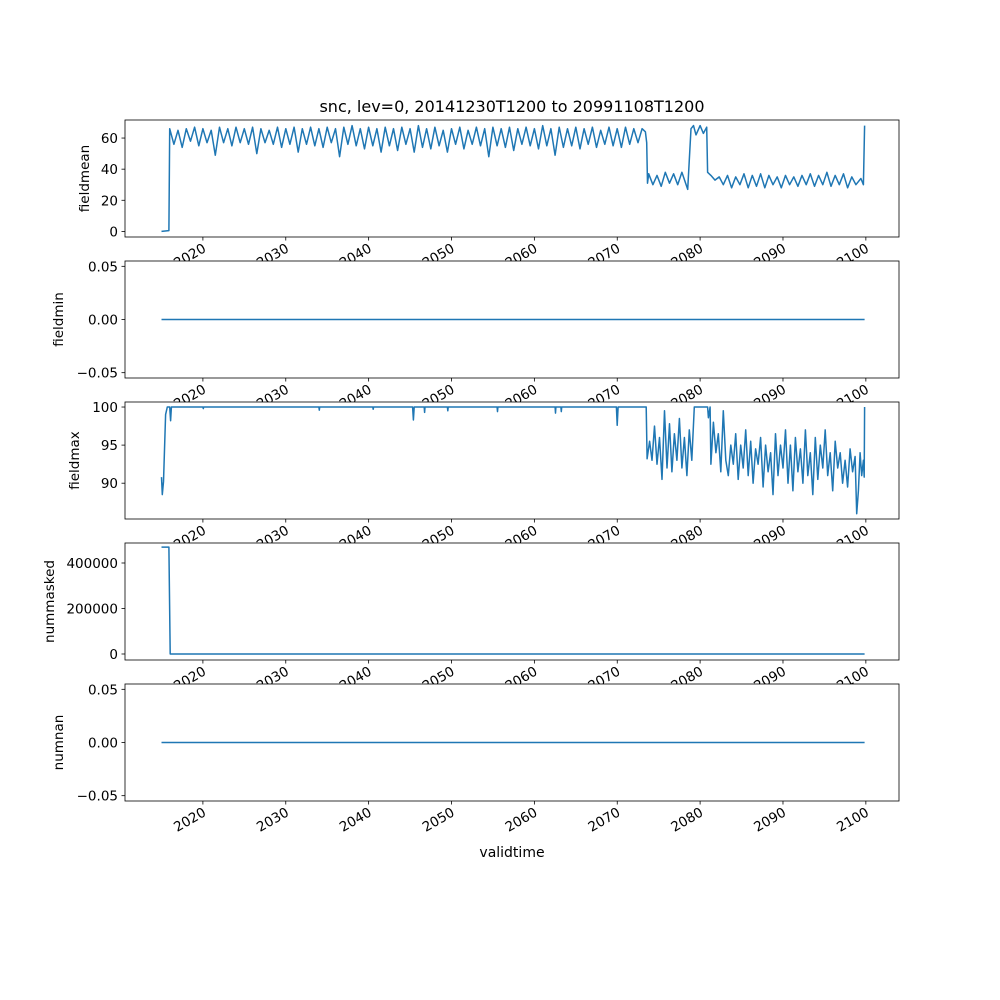 The image size is (1000, 1000). What do you see at coordinates (511, 853) in the screenshot?
I see `x-axis-label: validtime` at bounding box center [511, 853].